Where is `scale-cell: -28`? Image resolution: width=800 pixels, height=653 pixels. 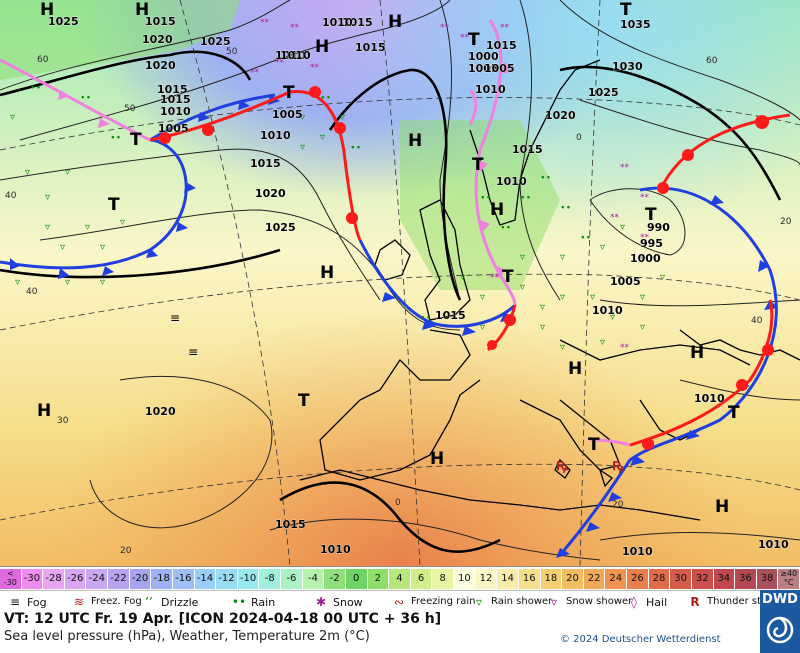
scale-cell: -28 is located at coordinates (53, 579).